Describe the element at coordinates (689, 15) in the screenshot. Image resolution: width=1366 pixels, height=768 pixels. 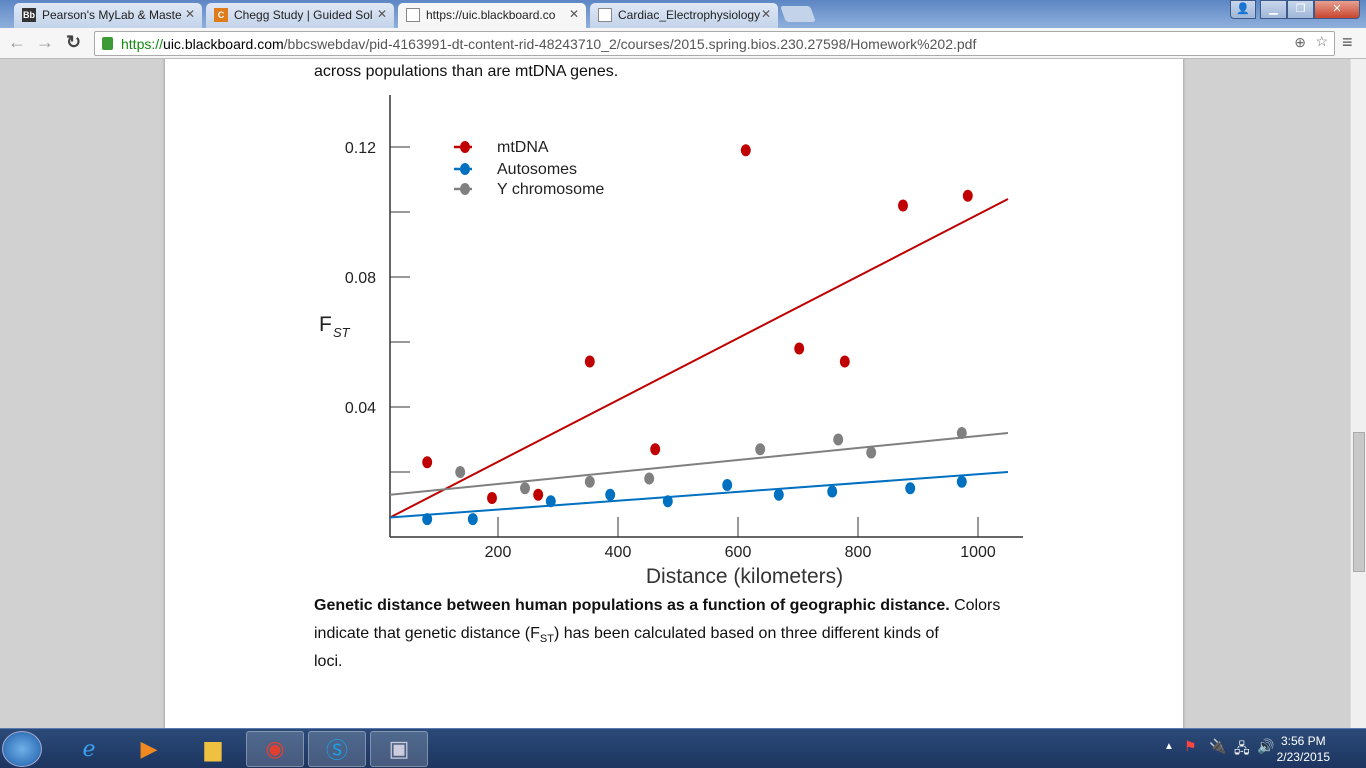
I see `tab-label: Cardiac_Electrophysiology` at that location.